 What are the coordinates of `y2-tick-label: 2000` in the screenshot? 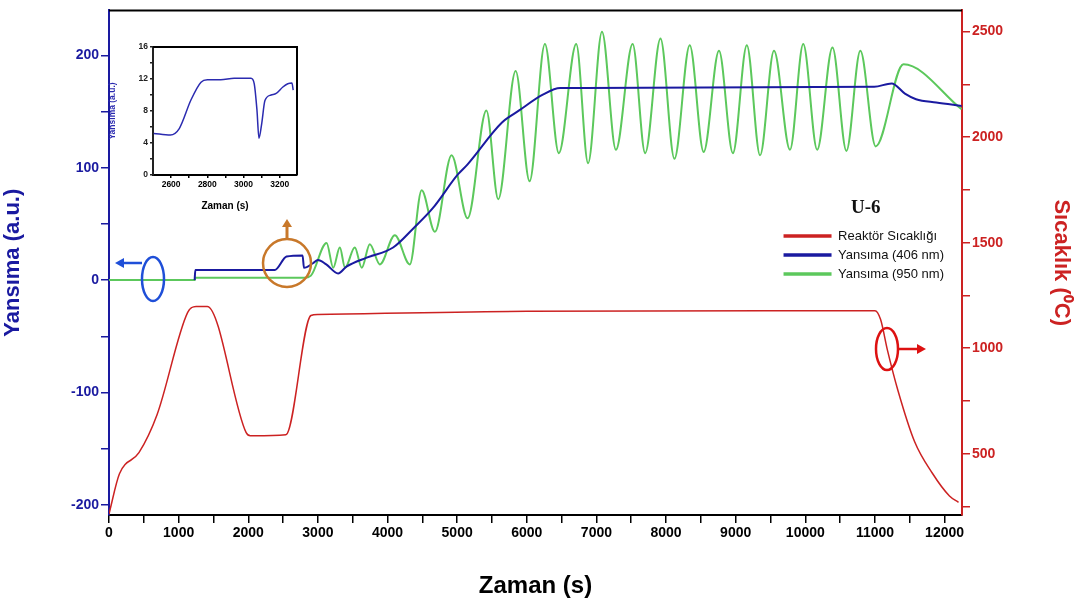 It's located at (988, 135).